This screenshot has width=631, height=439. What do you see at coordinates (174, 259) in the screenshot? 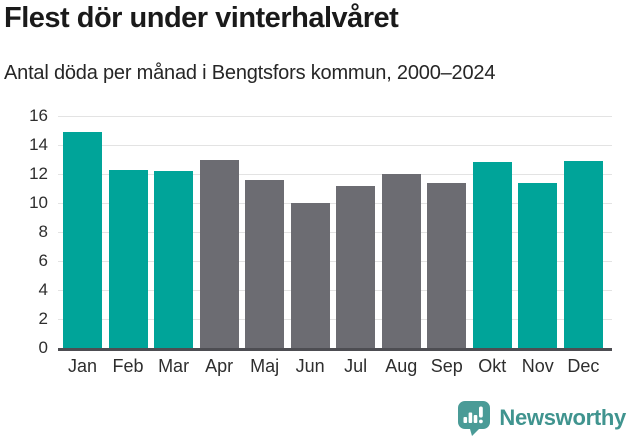
I see `bar-mar` at bounding box center [174, 259].